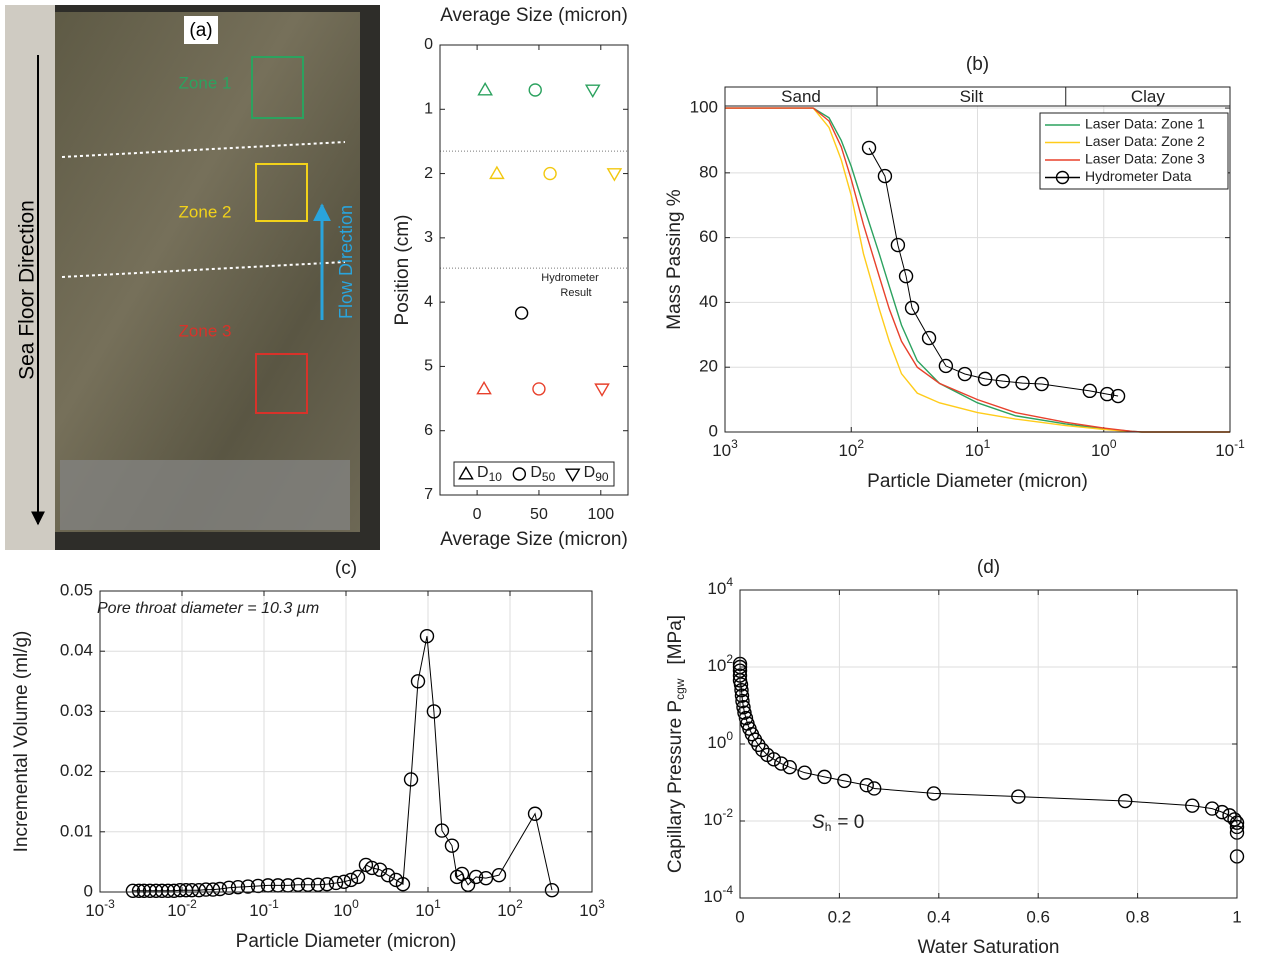 The image size is (1263, 963). What do you see at coordinates (674, 259) in the screenshot?
I see `axis-label: Mass Passing %` at bounding box center [674, 259].